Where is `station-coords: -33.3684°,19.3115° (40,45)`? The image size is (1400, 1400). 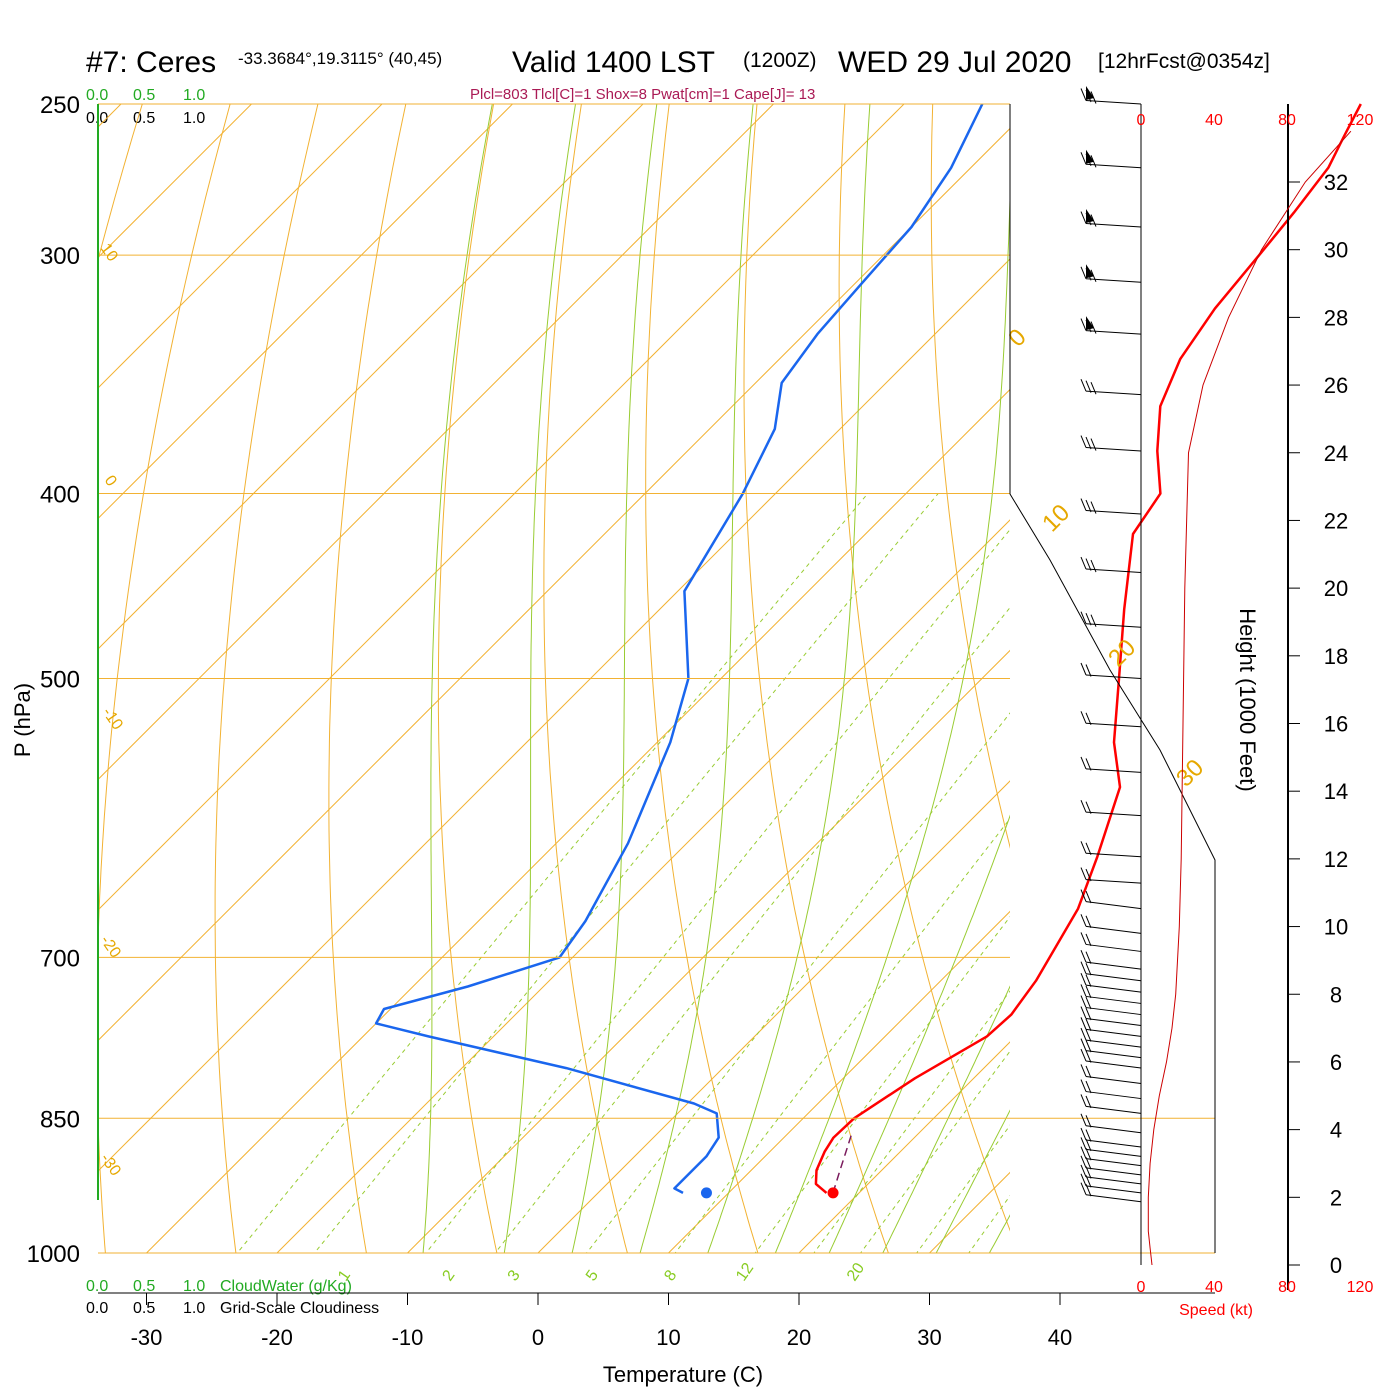 station-coords: -33.3684°,19.3115° (40,45) is located at coordinates (340, 58).